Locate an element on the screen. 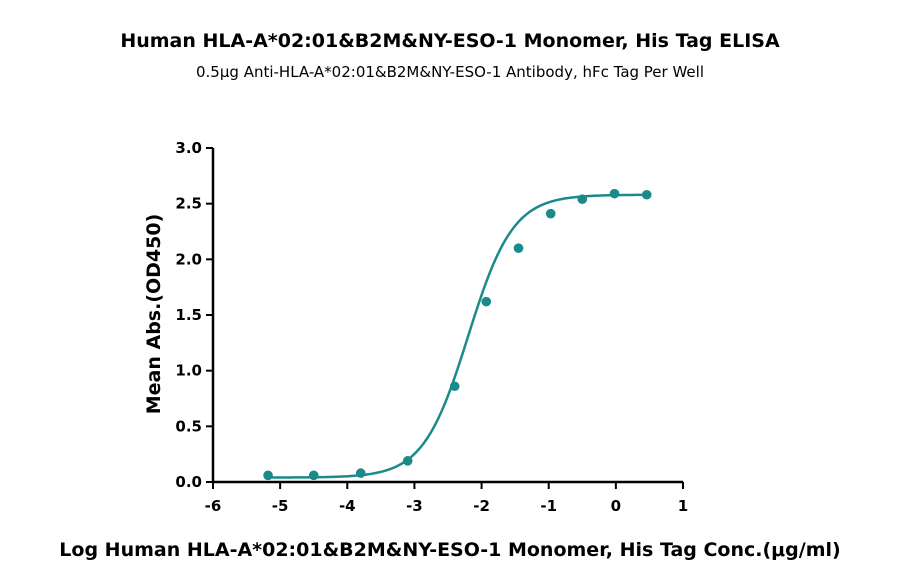 This screenshot has width=900, height=583. x-tick-label: -3 is located at coordinates (414, 506).